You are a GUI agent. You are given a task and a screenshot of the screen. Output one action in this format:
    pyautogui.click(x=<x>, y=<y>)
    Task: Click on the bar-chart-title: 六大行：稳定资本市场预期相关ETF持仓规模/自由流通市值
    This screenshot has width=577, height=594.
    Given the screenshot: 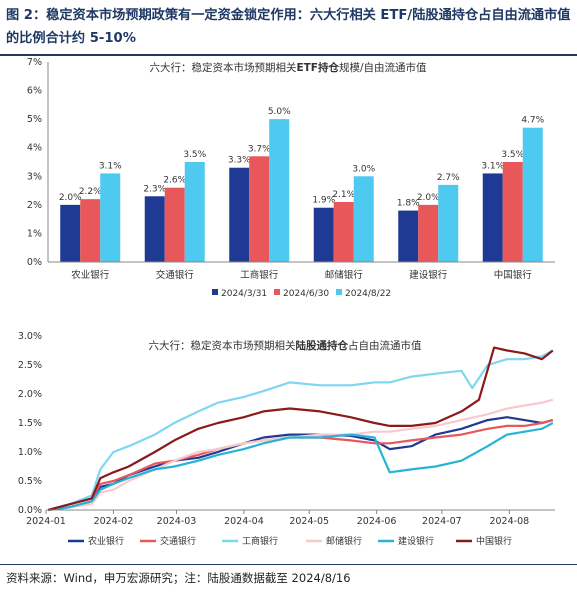 What is the action you would take?
    pyautogui.click(x=288, y=67)
    